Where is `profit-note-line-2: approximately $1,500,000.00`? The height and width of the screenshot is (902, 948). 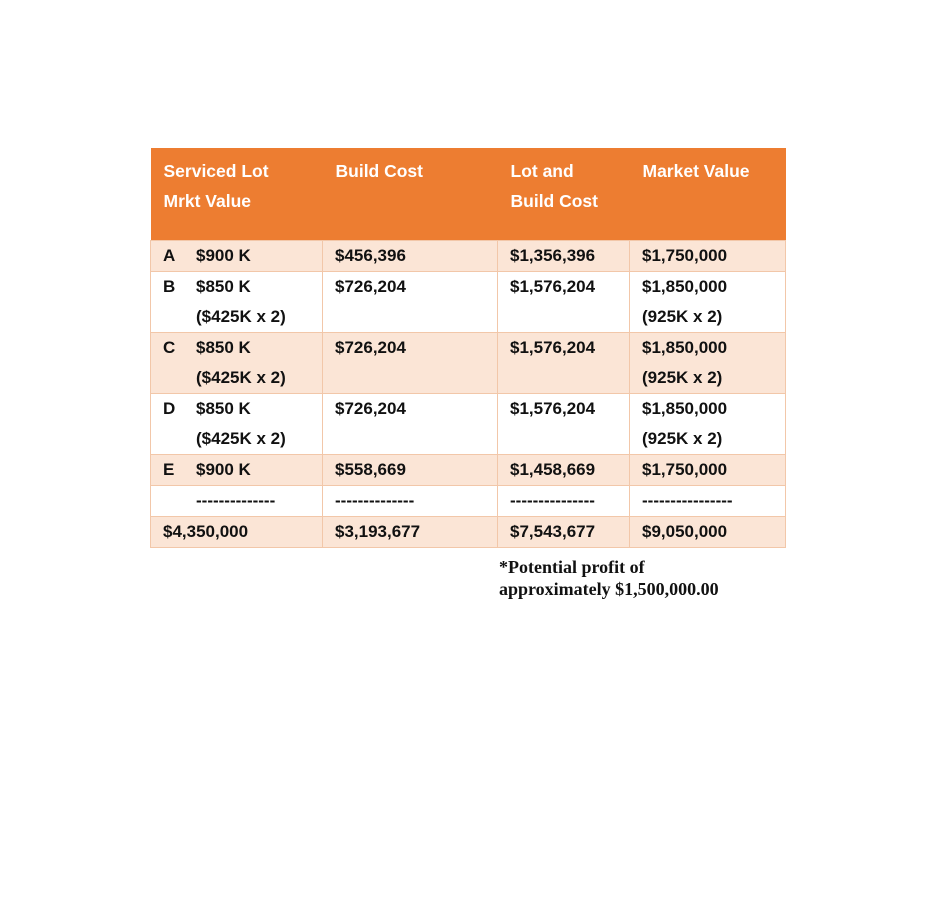 profit-note-line-2: approximately $1,500,000.00 is located at coordinates (609, 589).